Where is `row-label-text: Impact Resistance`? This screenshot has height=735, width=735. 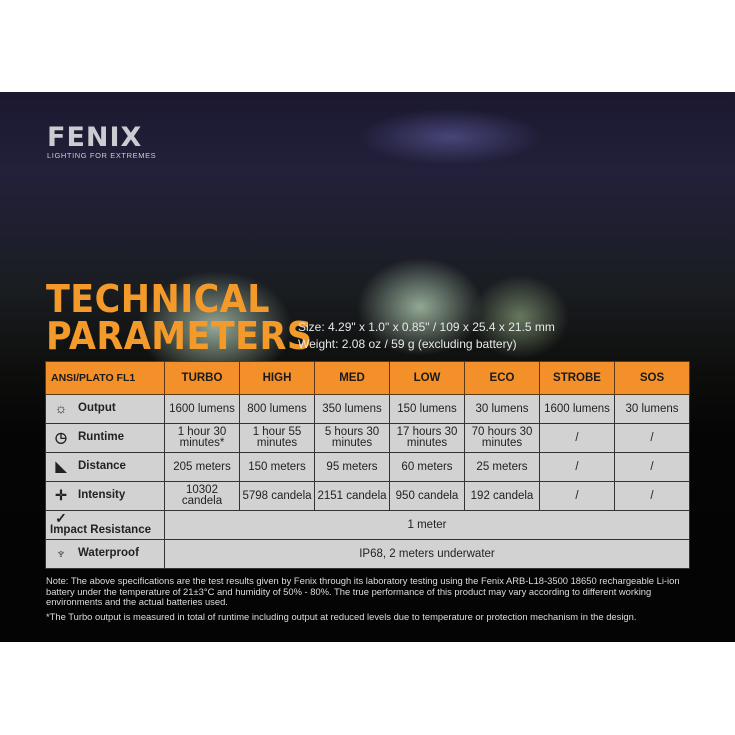 row-label-text: Impact Resistance is located at coordinates (100, 530).